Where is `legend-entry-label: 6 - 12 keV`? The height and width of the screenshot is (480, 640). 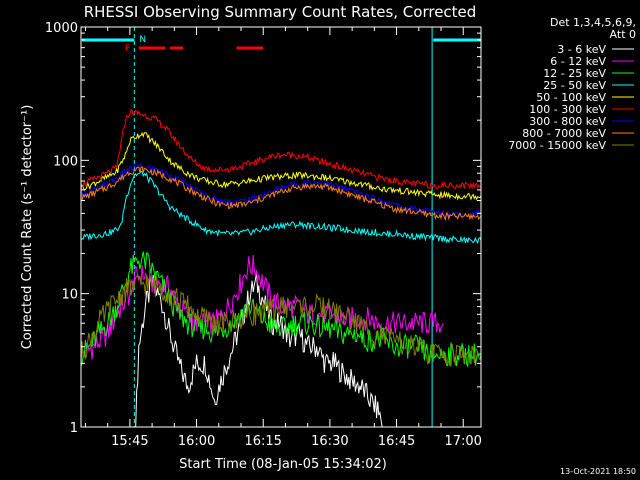 legend-entry-label: 6 - 12 keV is located at coordinates (578, 61).